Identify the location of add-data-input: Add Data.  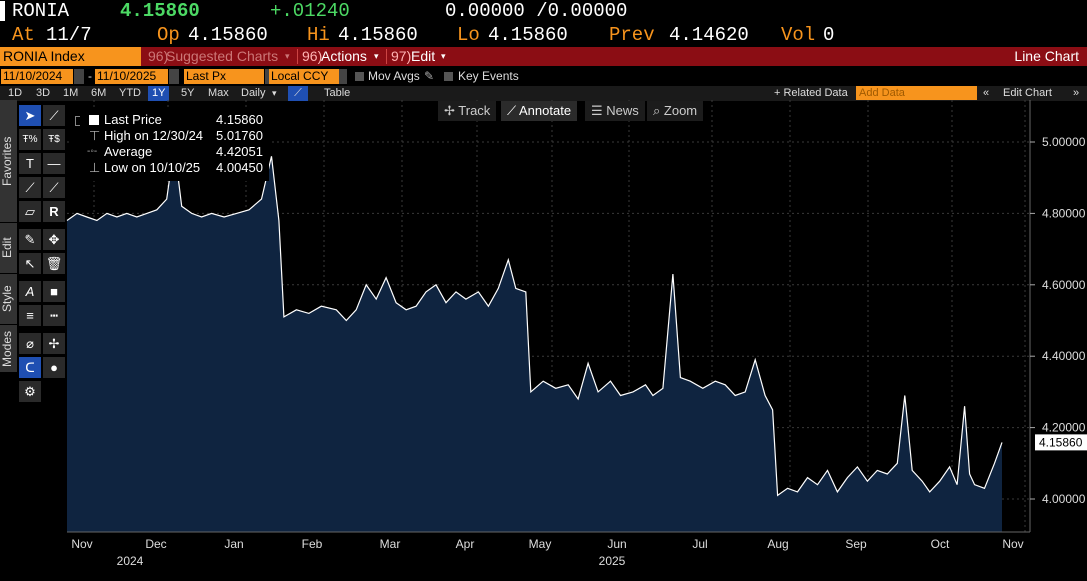
(916, 93).